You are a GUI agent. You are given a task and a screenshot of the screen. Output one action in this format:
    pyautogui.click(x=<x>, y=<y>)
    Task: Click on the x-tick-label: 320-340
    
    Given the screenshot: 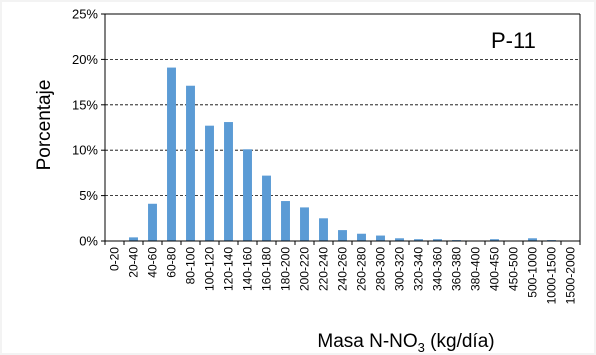 What is the action you would take?
    pyautogui.click(x=419, y=269)
    